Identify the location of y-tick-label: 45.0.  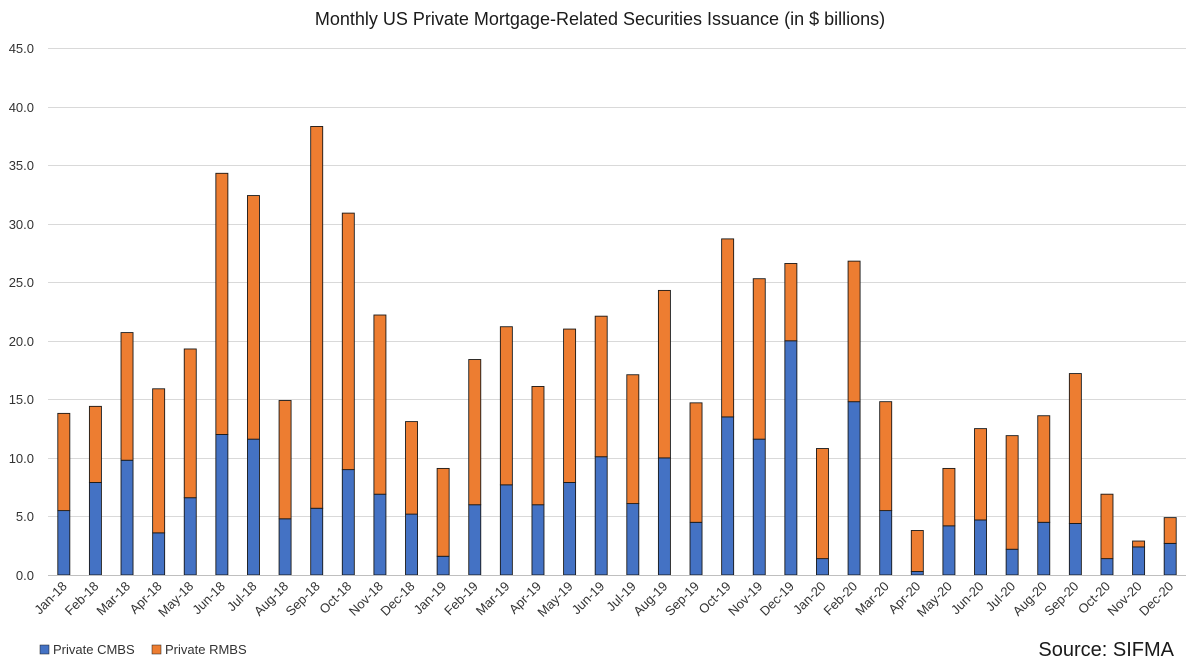
(21, 48).